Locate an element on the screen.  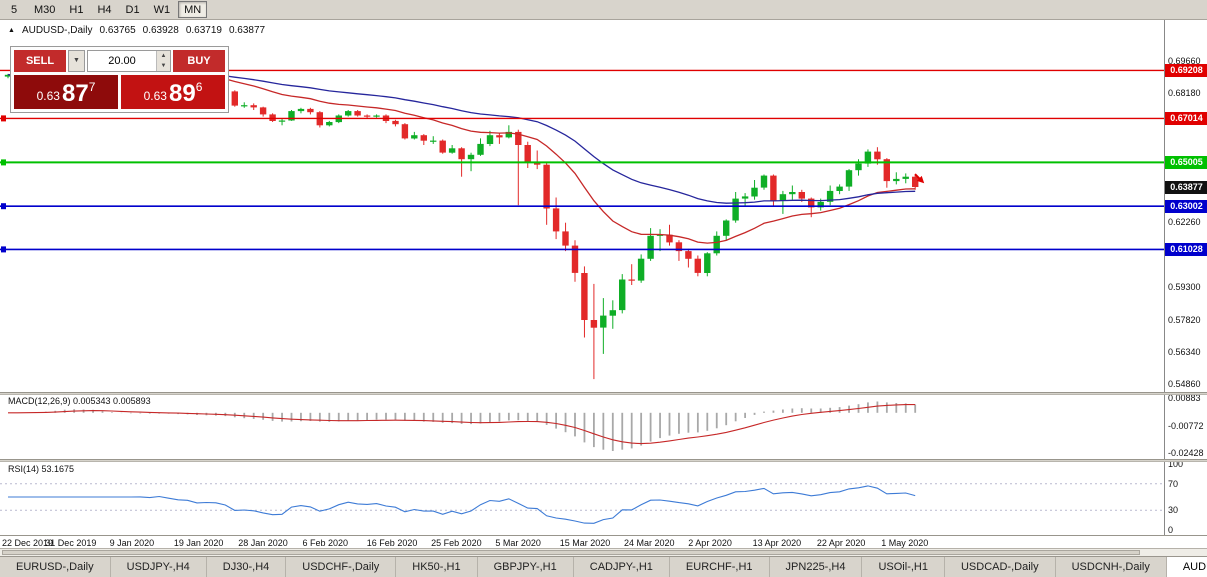
chart-tab-eurusd-daily: EURUSD-,Daily is located at coordinates (55, 567).